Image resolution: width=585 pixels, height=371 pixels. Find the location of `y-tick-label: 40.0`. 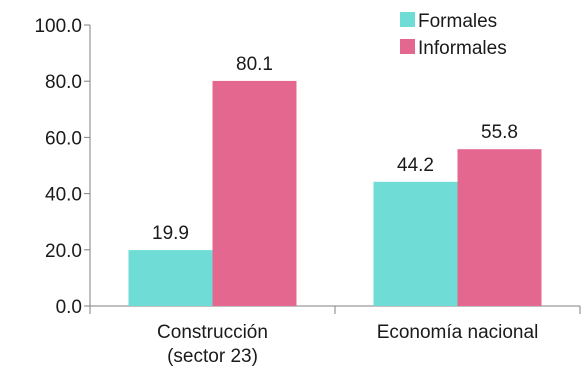

y-tick-label: 40.0 is located at coordinates (63, 195).